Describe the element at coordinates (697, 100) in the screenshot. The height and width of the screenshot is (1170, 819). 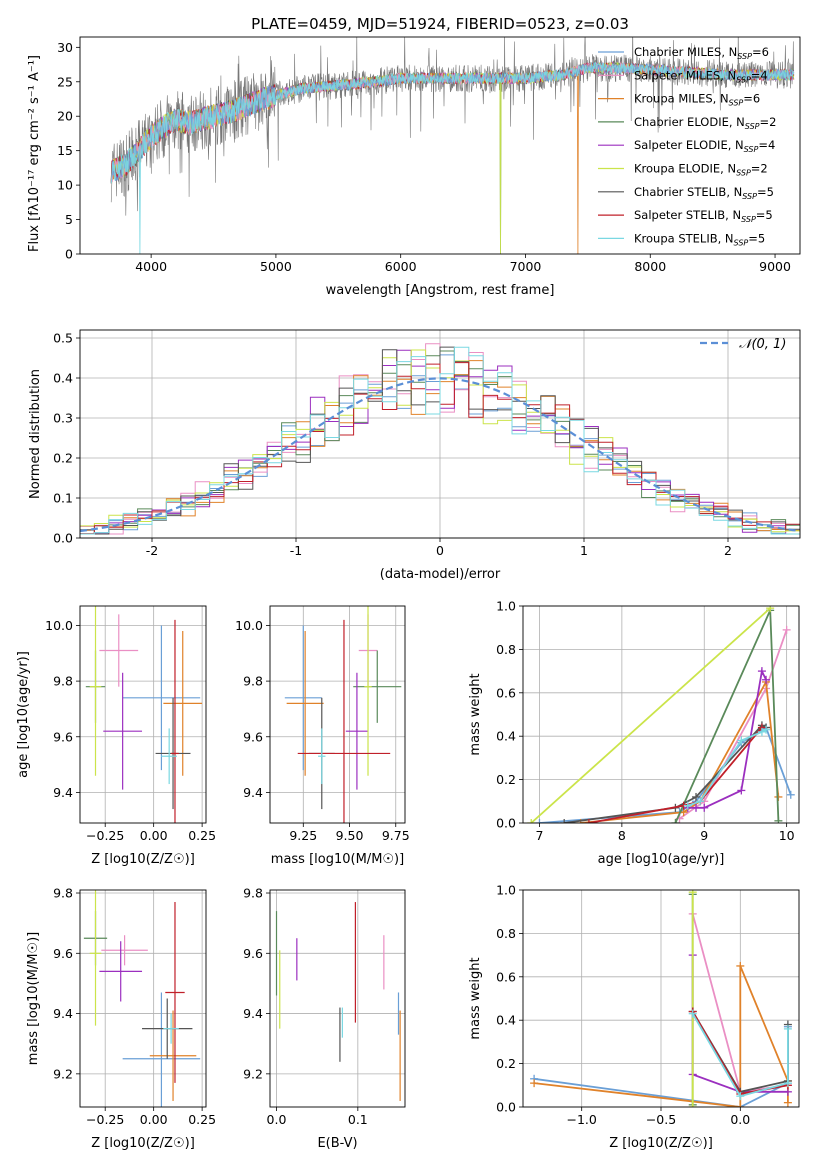
I see `legend-label: Kroupa MILES, NSSP=6` at that location.